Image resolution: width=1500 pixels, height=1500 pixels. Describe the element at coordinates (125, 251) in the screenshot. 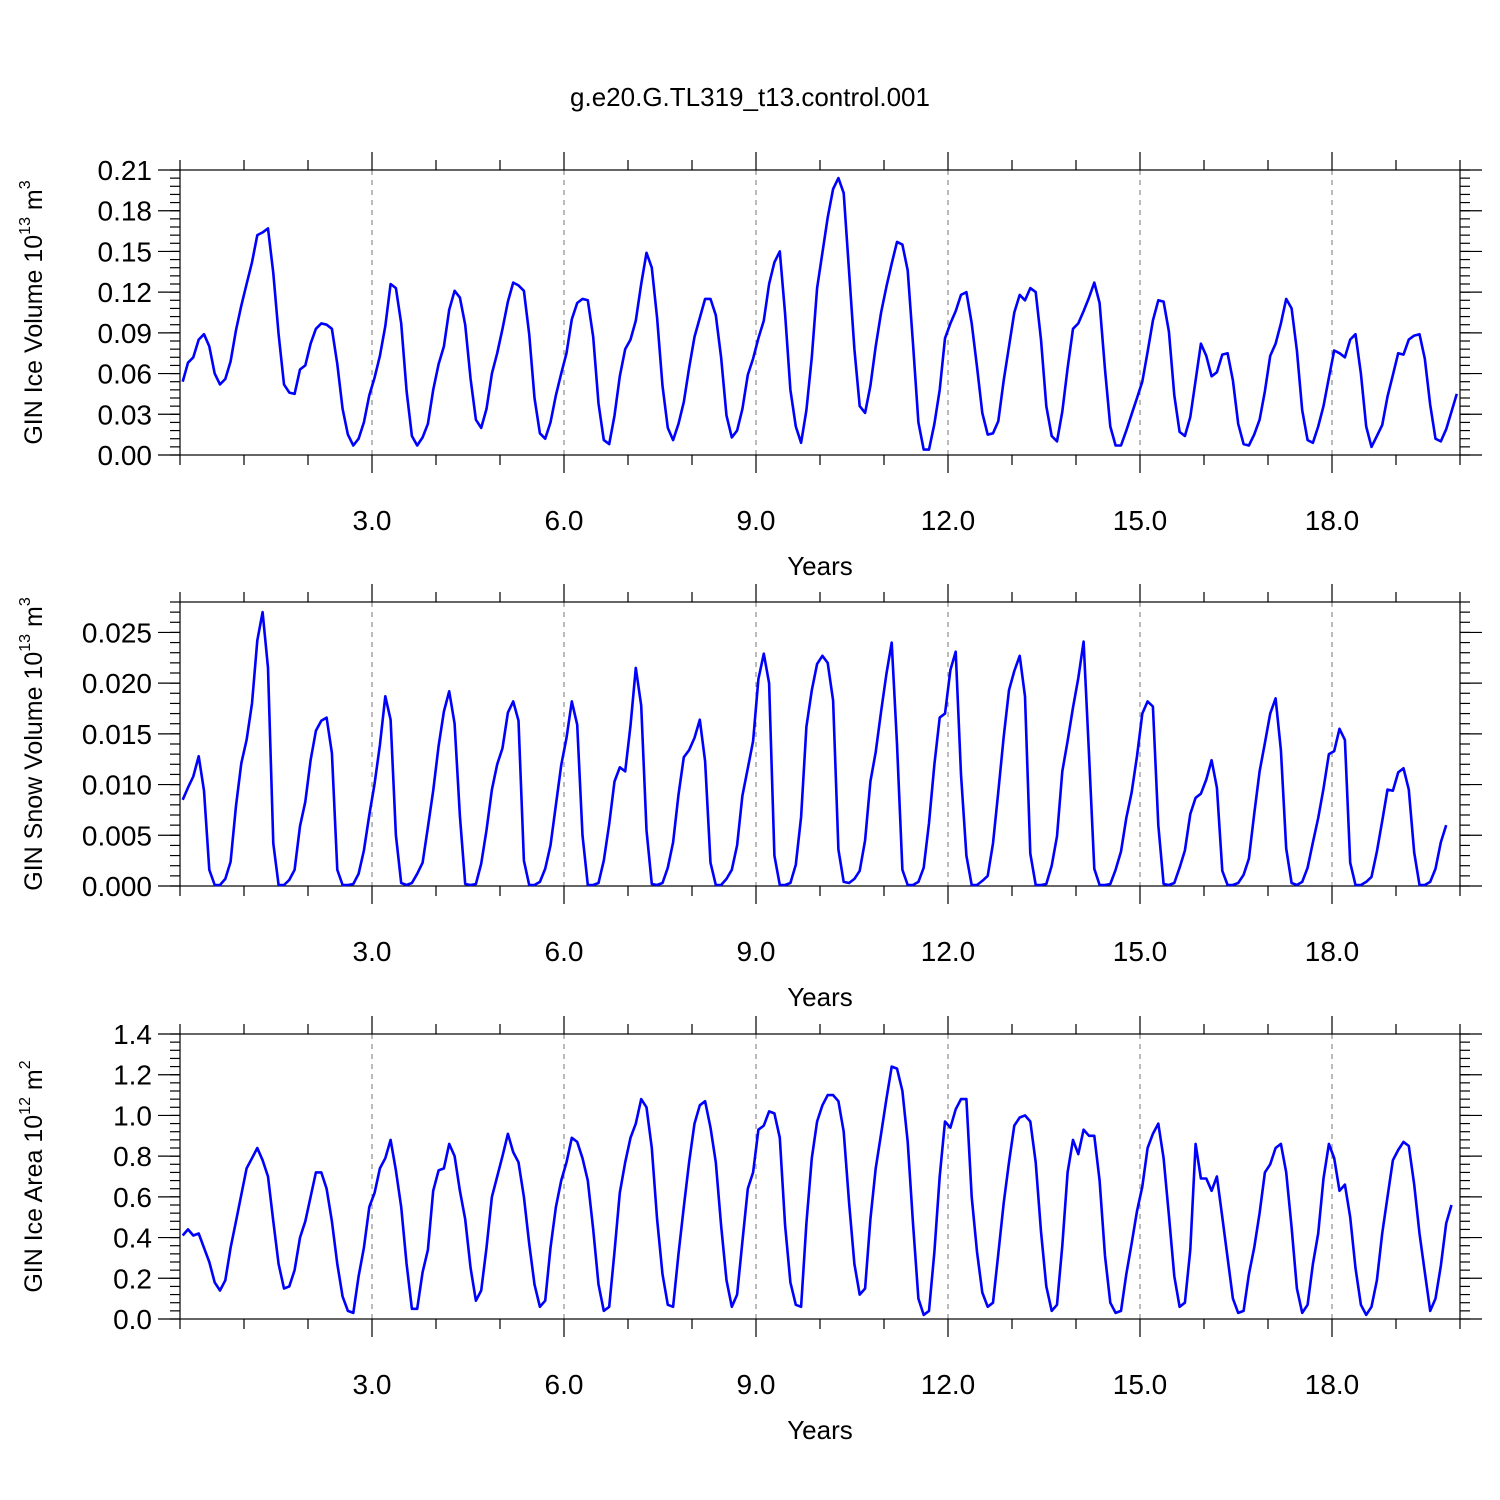

I see `y-tick-label: 0.15` at that location.